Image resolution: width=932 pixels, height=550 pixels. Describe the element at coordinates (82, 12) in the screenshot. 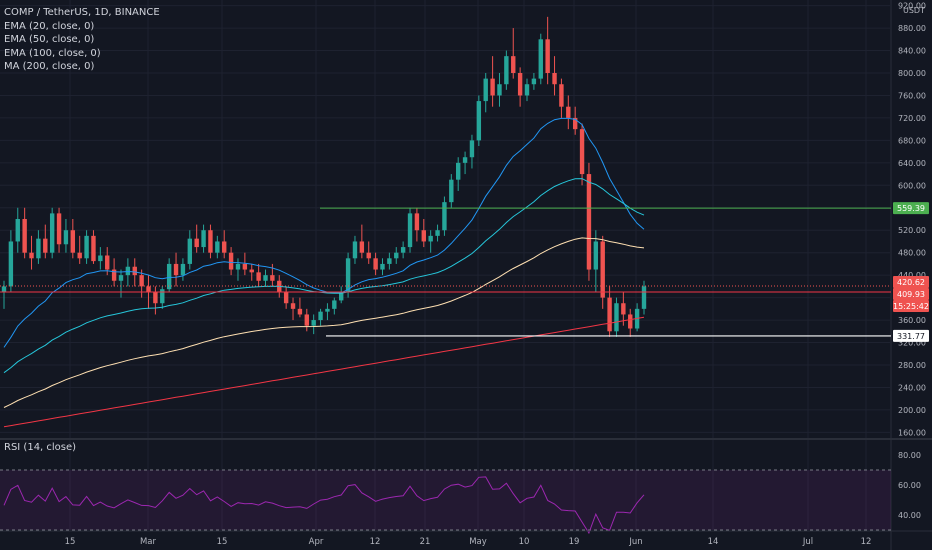

I see `symbol-label: COMP / TetherUS, 1D, BINANCE` at that location.